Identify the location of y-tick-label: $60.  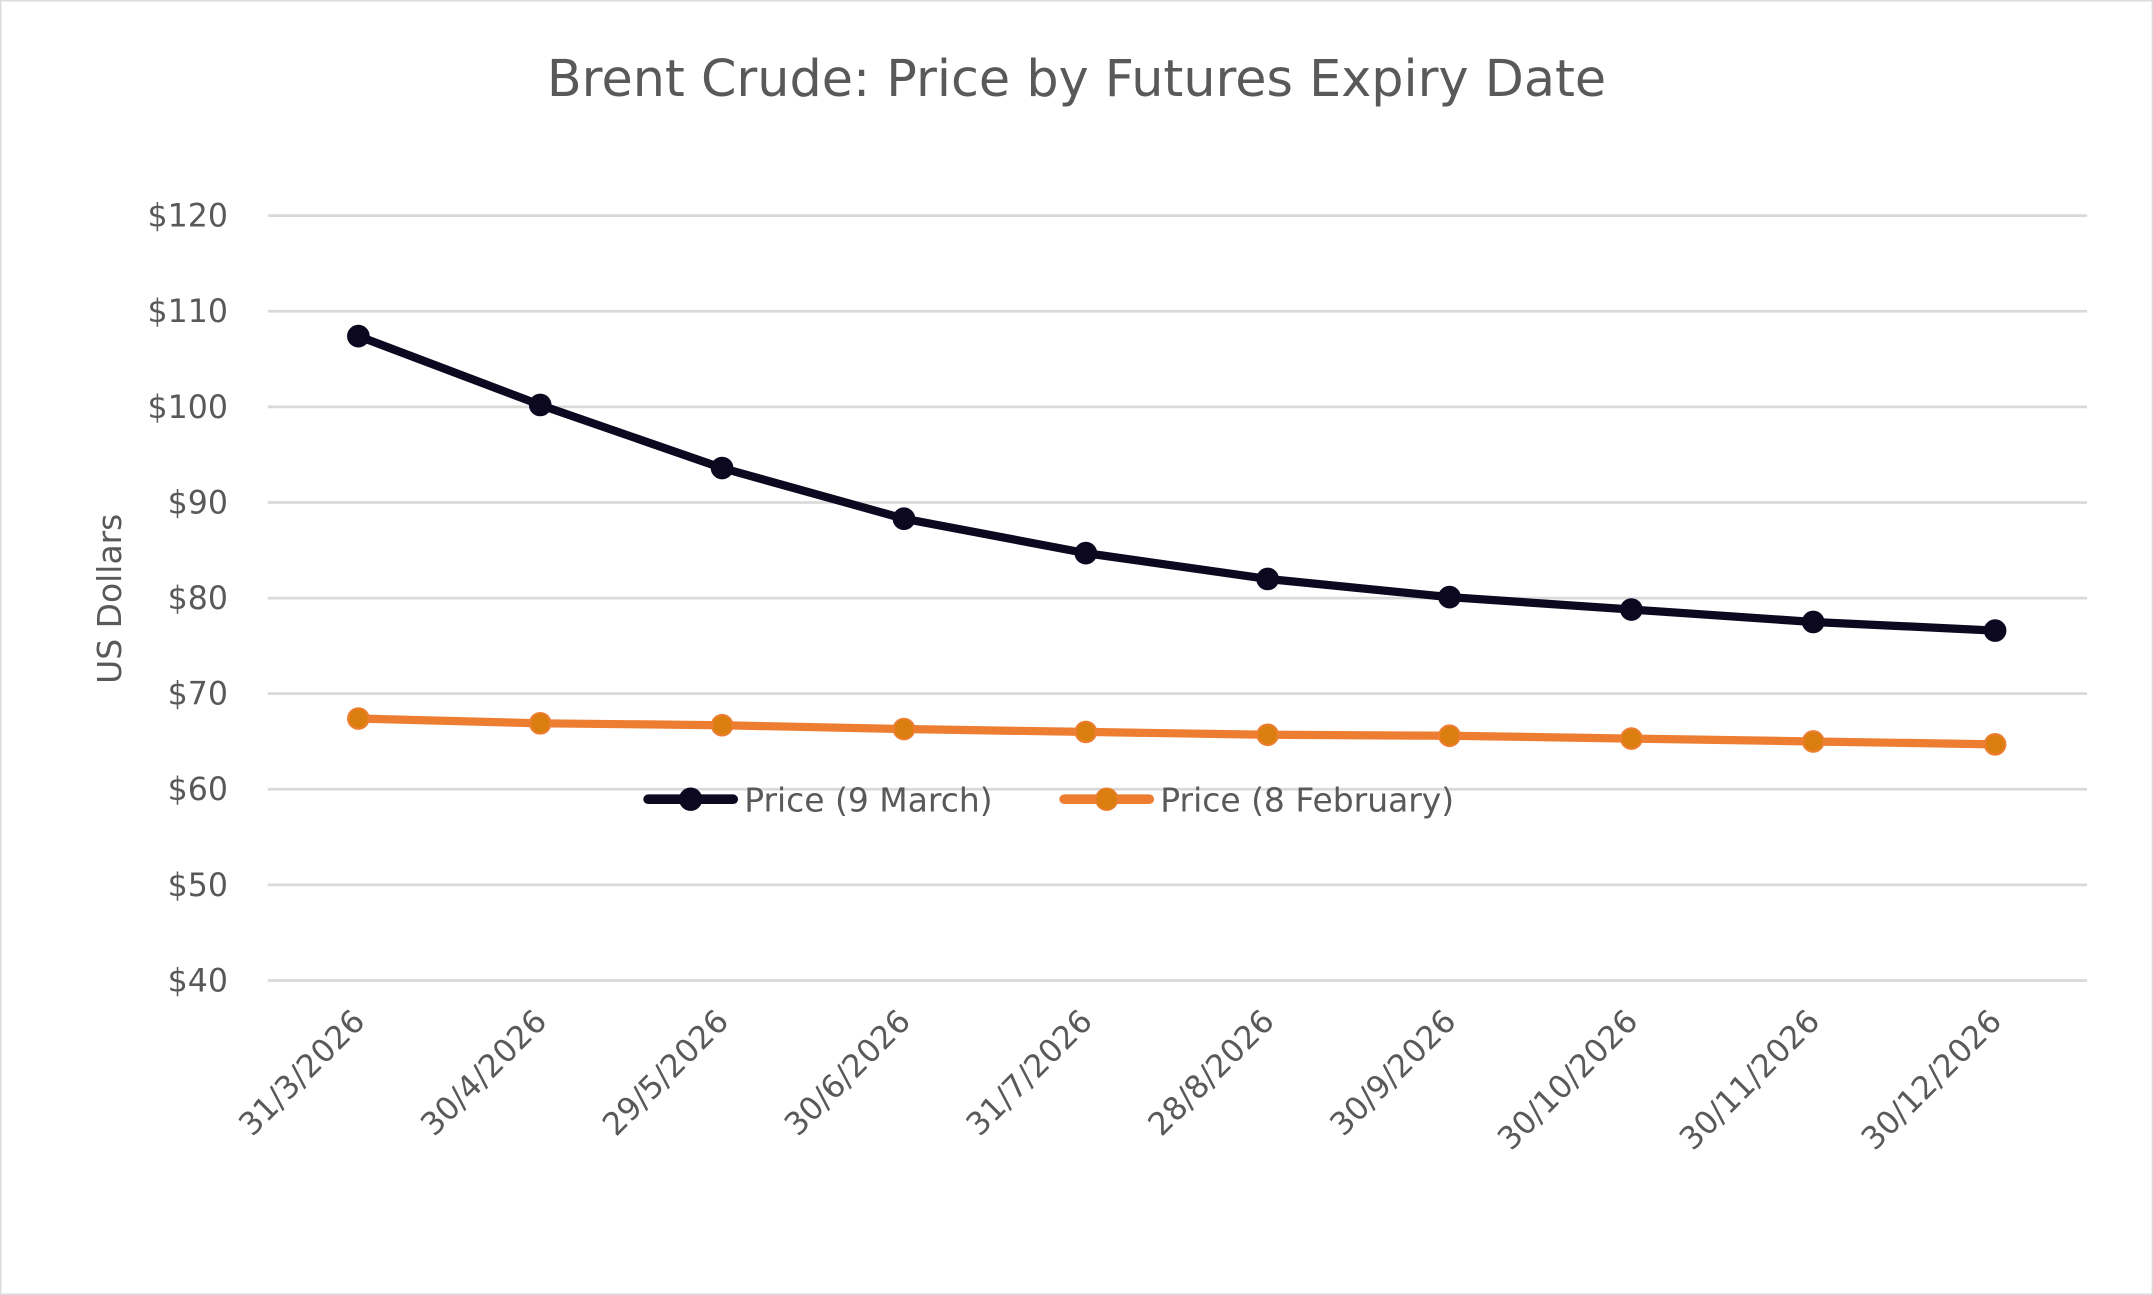
(198, 790).